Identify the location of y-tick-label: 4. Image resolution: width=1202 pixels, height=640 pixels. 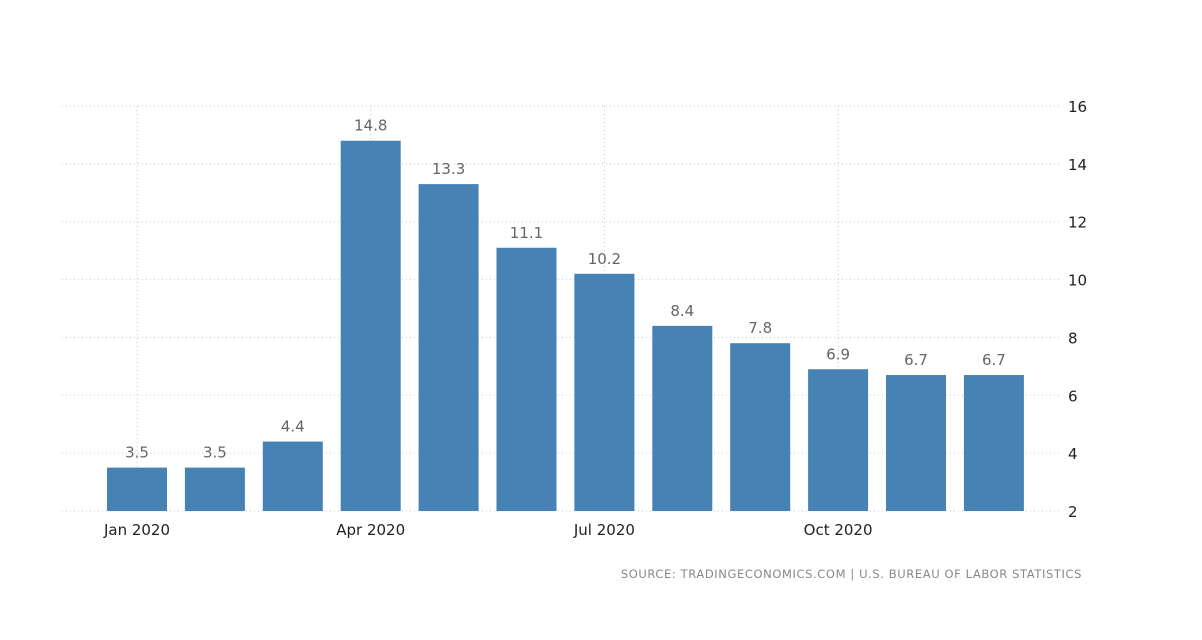
(1073, 454).